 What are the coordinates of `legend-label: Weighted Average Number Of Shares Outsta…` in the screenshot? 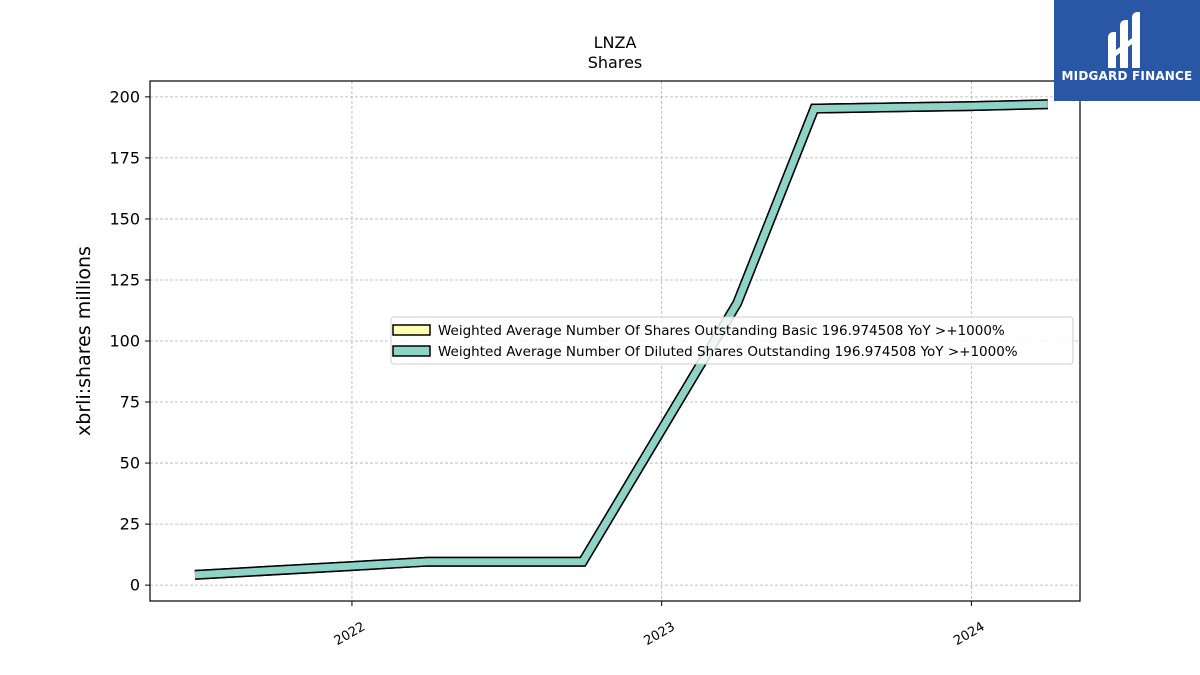 It's located at (721, 331).